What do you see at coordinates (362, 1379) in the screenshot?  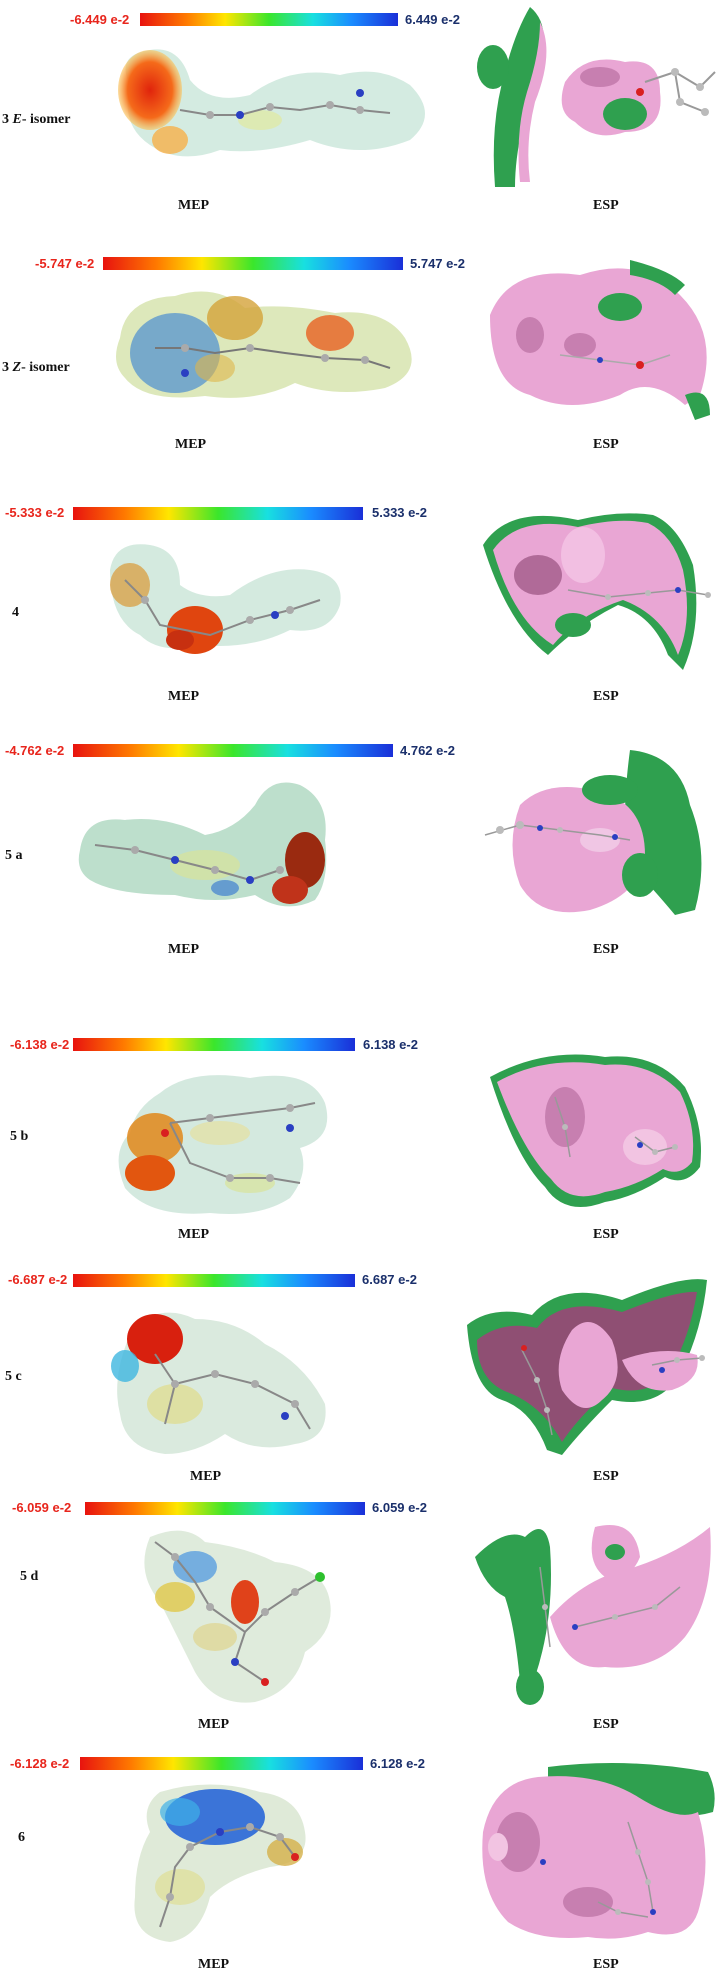 I see `panel-5c: -6.687 e-2 6.687 e-2 5 c MEP ESP` at bounding box center [362, 1379].